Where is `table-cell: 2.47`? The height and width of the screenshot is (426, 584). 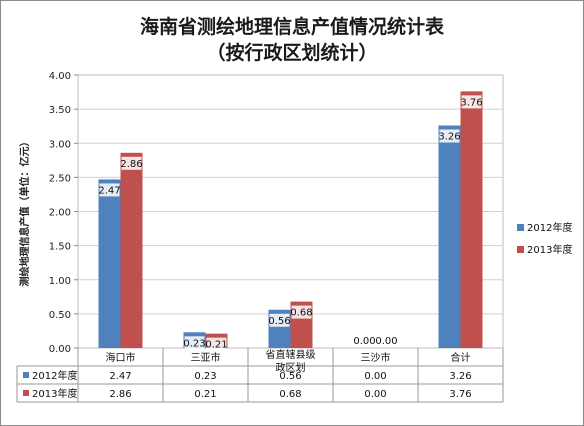 table-cell: 2.47 is located at coordinates (120, 376).